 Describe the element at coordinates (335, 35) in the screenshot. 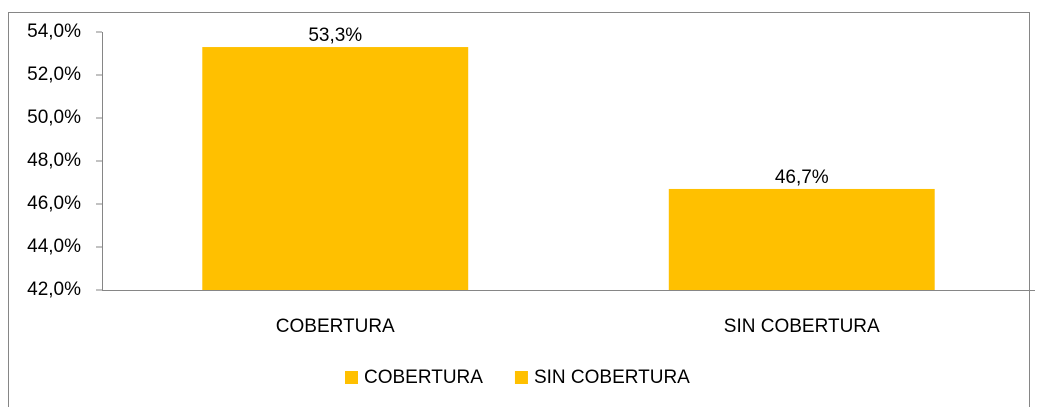

I see `data-label: 53,3%` at that location.